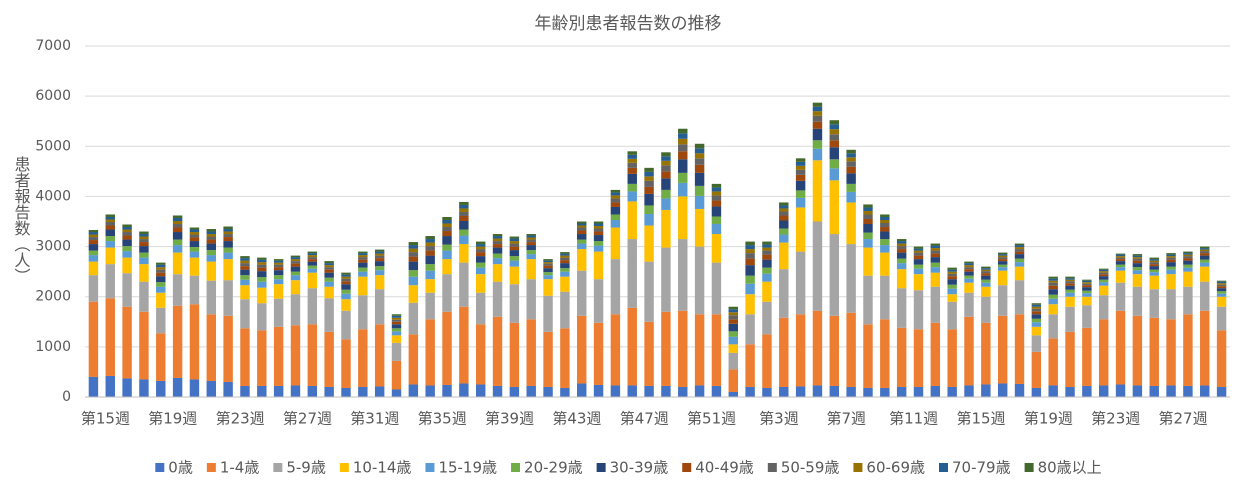  Describe the element at coordinates (772, 467) in the screenshot. I see `legend-swatch` at that location.